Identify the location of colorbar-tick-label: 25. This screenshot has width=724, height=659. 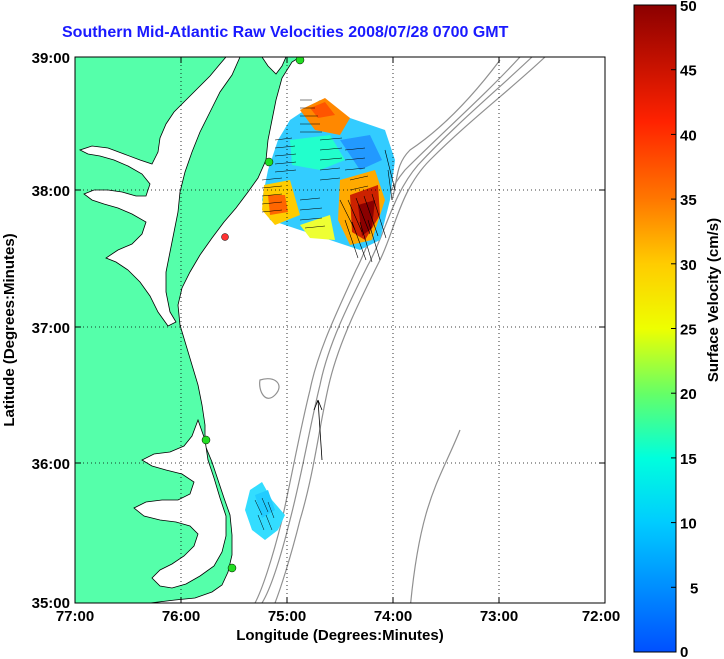
(688, 330).